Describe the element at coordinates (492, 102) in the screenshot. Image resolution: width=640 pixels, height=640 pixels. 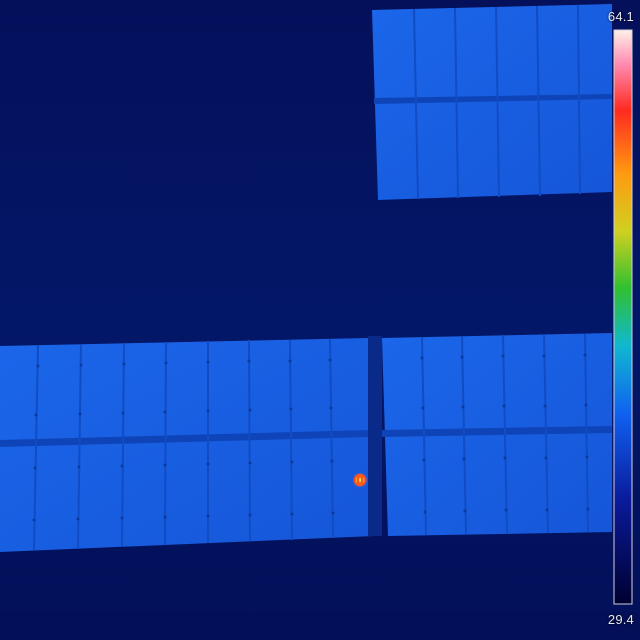
I see `panel-array-top` at that location.